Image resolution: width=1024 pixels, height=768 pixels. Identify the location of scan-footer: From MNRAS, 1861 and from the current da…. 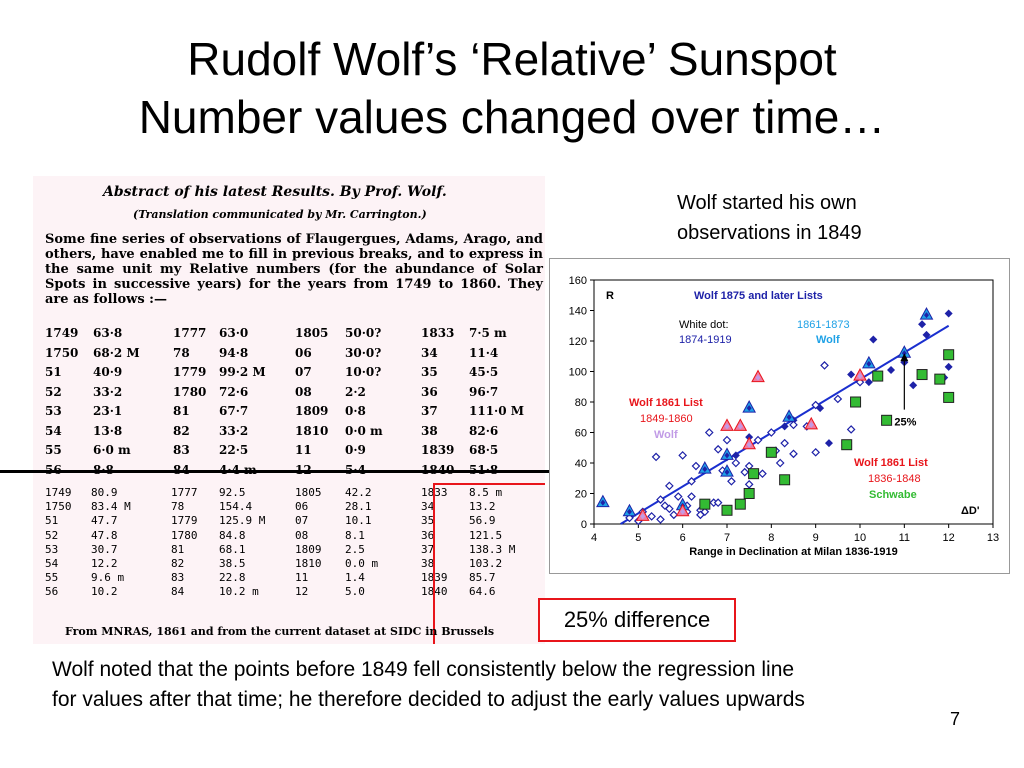
(280, 631).